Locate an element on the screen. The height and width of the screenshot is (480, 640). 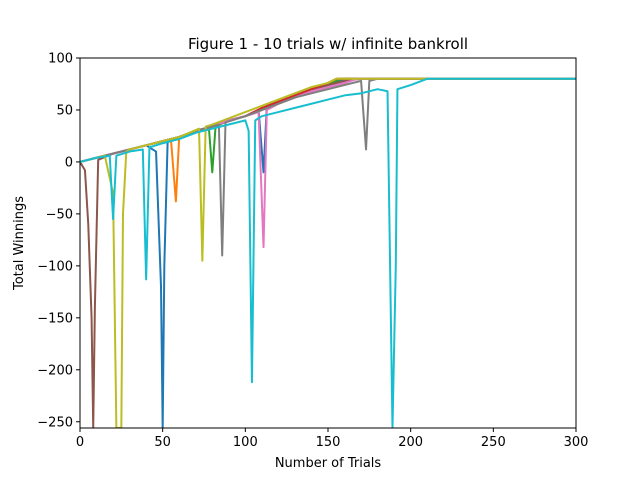
x-tick-label: 50 is located at coordinates (162, 442).